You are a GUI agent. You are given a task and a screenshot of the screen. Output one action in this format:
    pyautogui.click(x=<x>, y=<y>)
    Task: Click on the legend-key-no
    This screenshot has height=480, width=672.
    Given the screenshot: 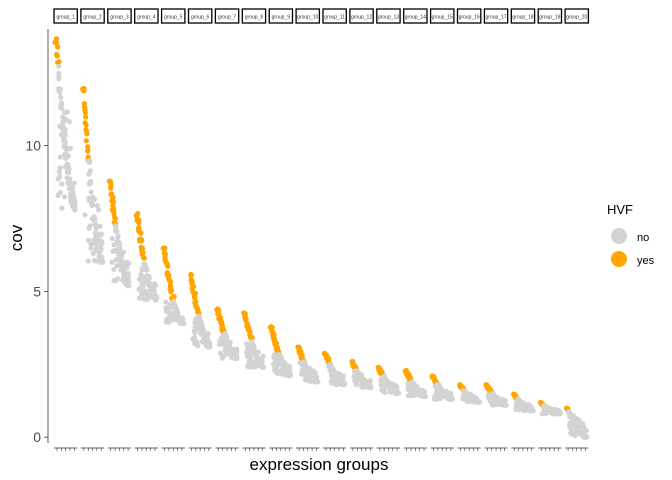 What is the action you would take?
    pyautogui.click(x=619, y=236)
    